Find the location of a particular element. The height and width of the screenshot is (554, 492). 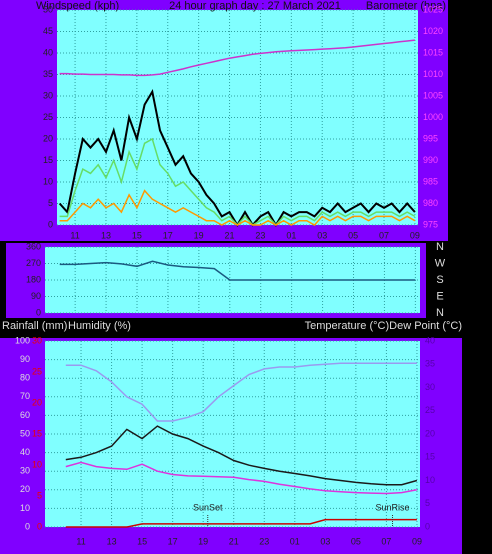

y-tick-label: 70 is located at coordinates (25, 396).